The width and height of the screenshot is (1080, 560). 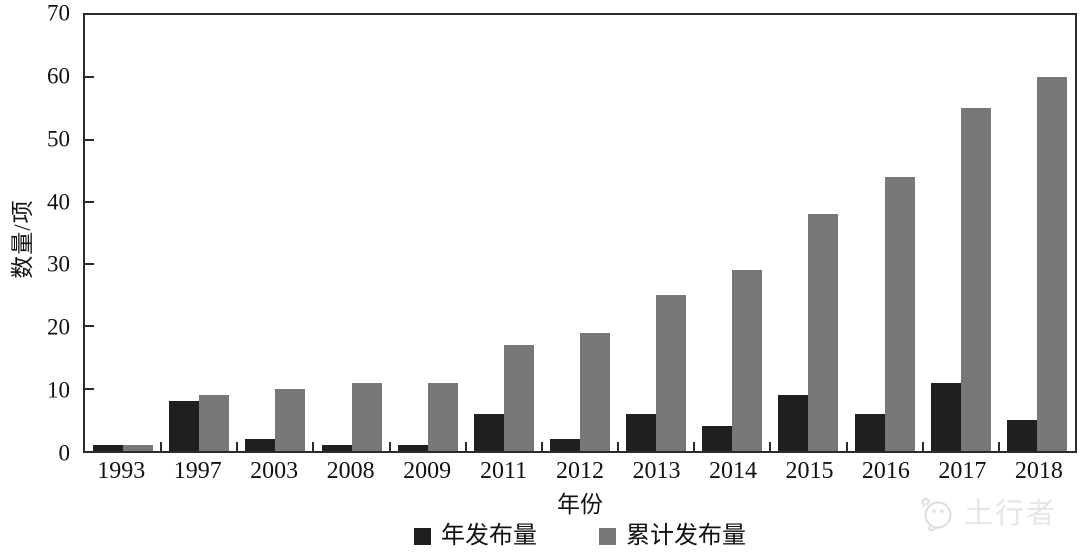 I want to click on y-tick-label: 30, so click(x=58, y=264).